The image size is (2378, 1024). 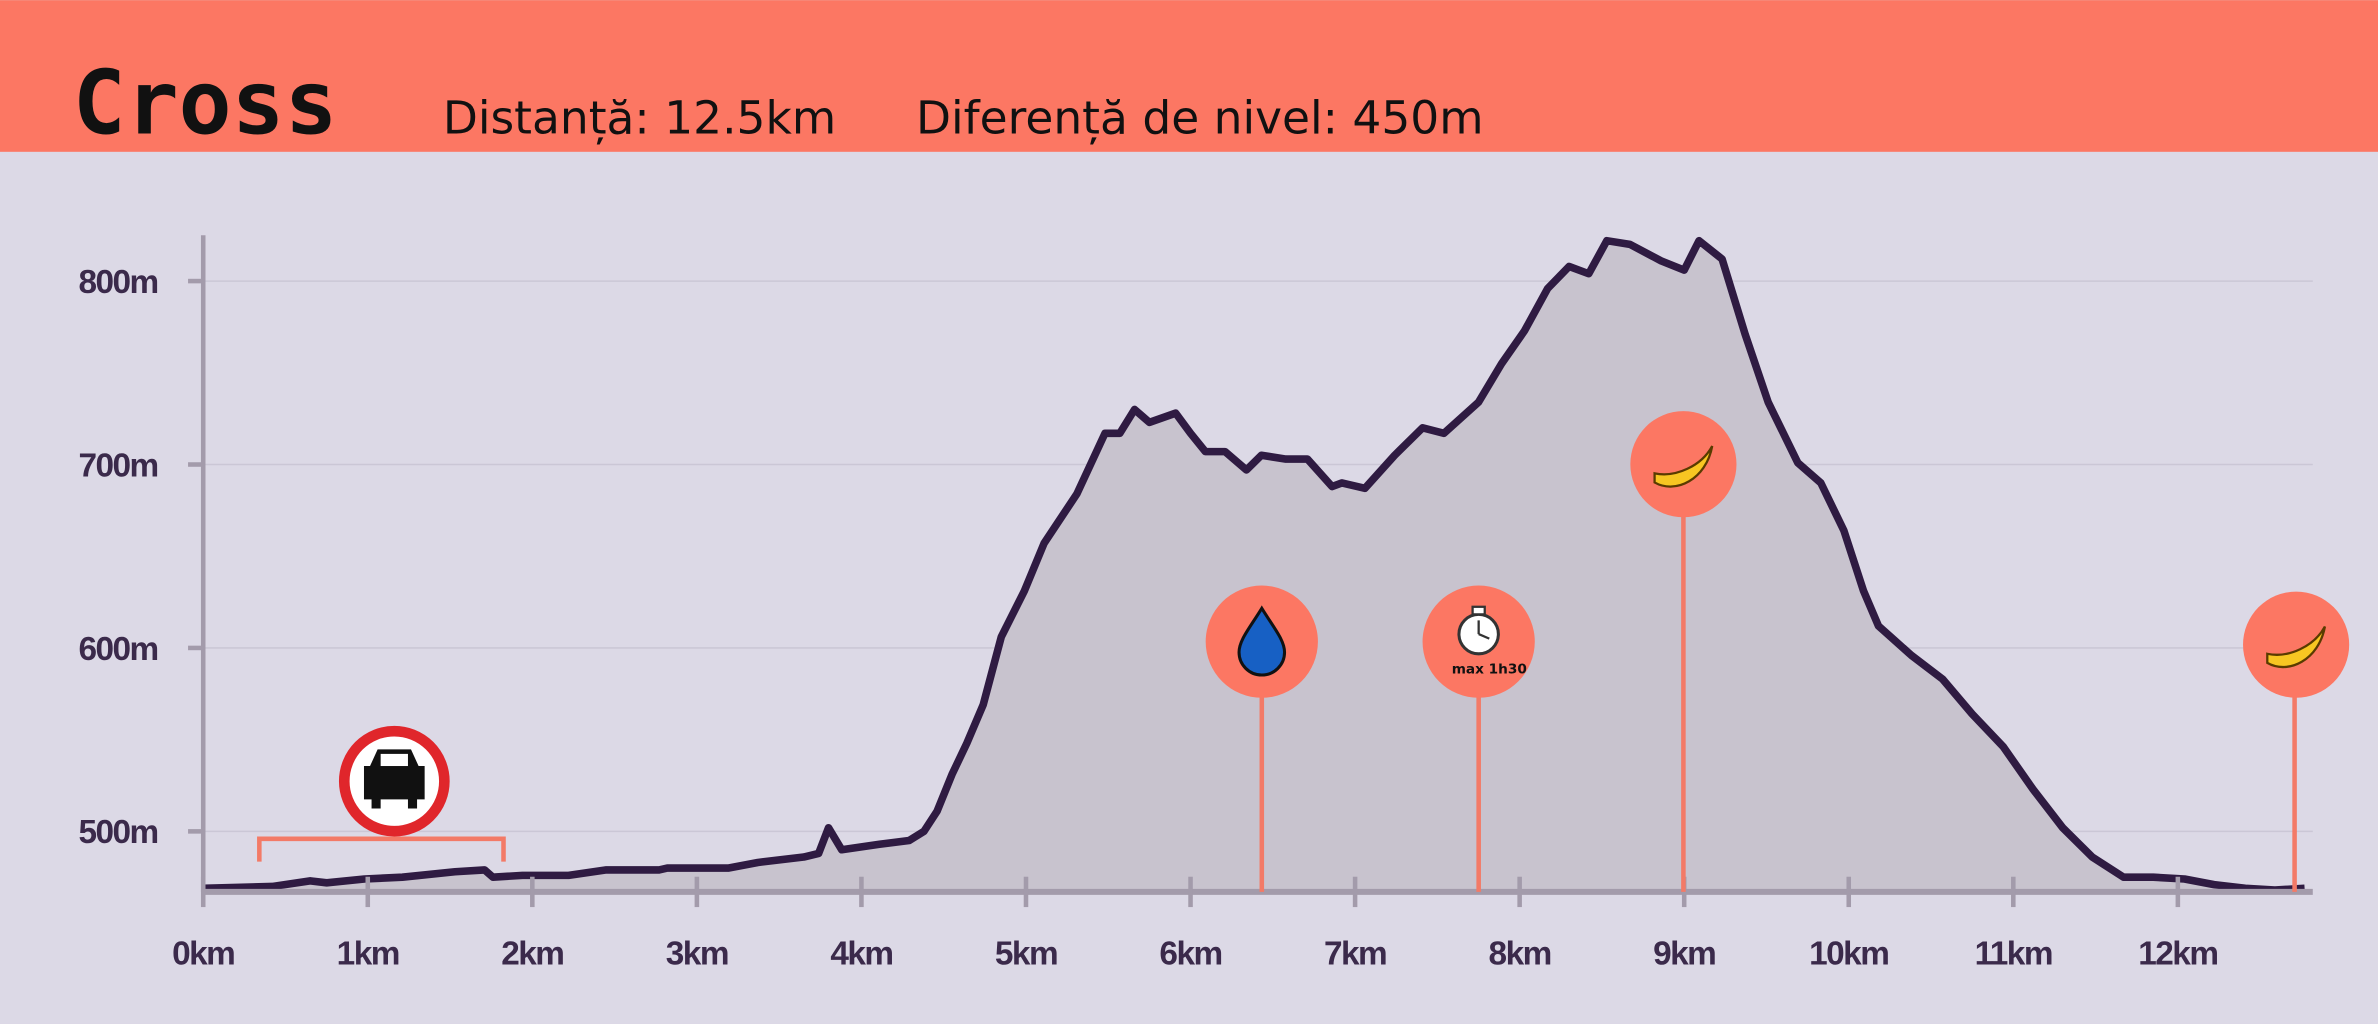 What do you see at coordinates (117, 465) in the screenshot?
I see `y-tick-label: 700m` at bounding box center [117, 465].